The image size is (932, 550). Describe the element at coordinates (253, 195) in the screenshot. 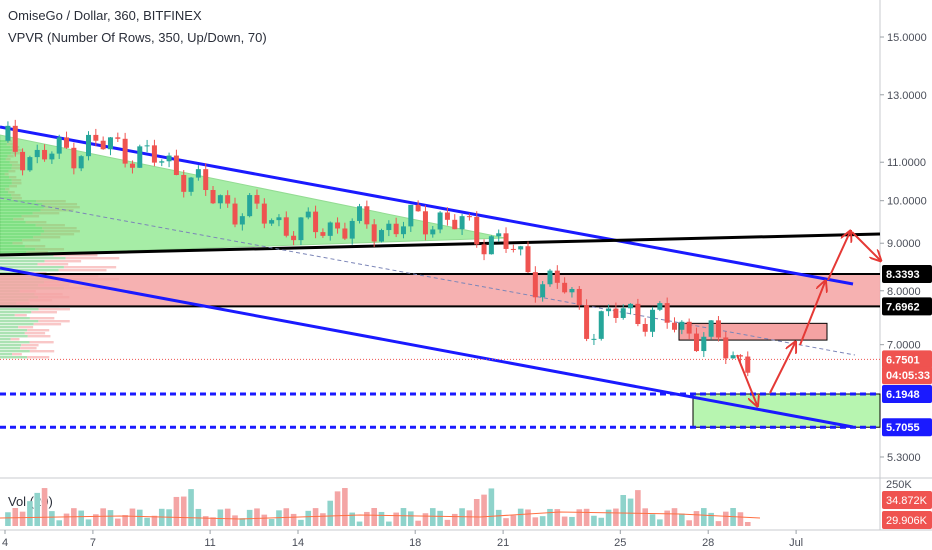

I see `triangle-pattern` at that location.